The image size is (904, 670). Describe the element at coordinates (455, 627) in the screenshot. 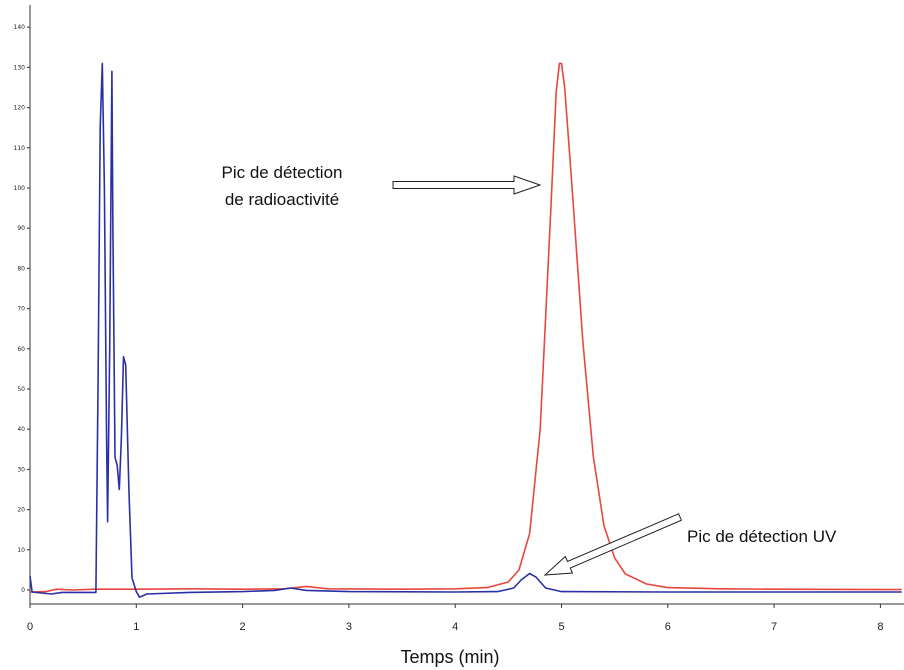

I see `x-tick-label: 4` at that location.